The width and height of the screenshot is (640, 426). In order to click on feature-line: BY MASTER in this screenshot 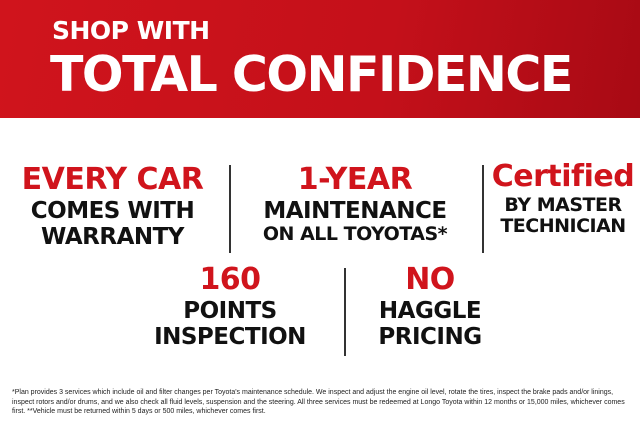, I will do `click(563, 204)`.